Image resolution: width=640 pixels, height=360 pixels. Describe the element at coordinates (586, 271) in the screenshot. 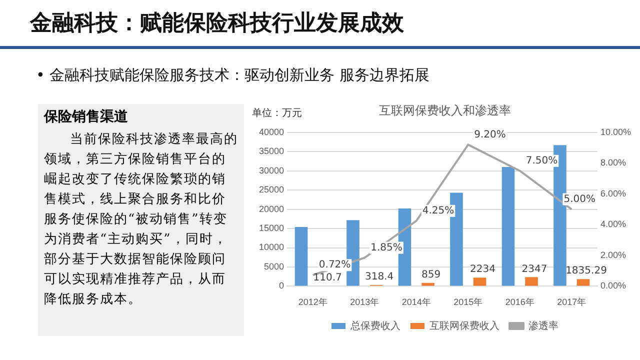

I see `data-label: 1835.29` at that location.